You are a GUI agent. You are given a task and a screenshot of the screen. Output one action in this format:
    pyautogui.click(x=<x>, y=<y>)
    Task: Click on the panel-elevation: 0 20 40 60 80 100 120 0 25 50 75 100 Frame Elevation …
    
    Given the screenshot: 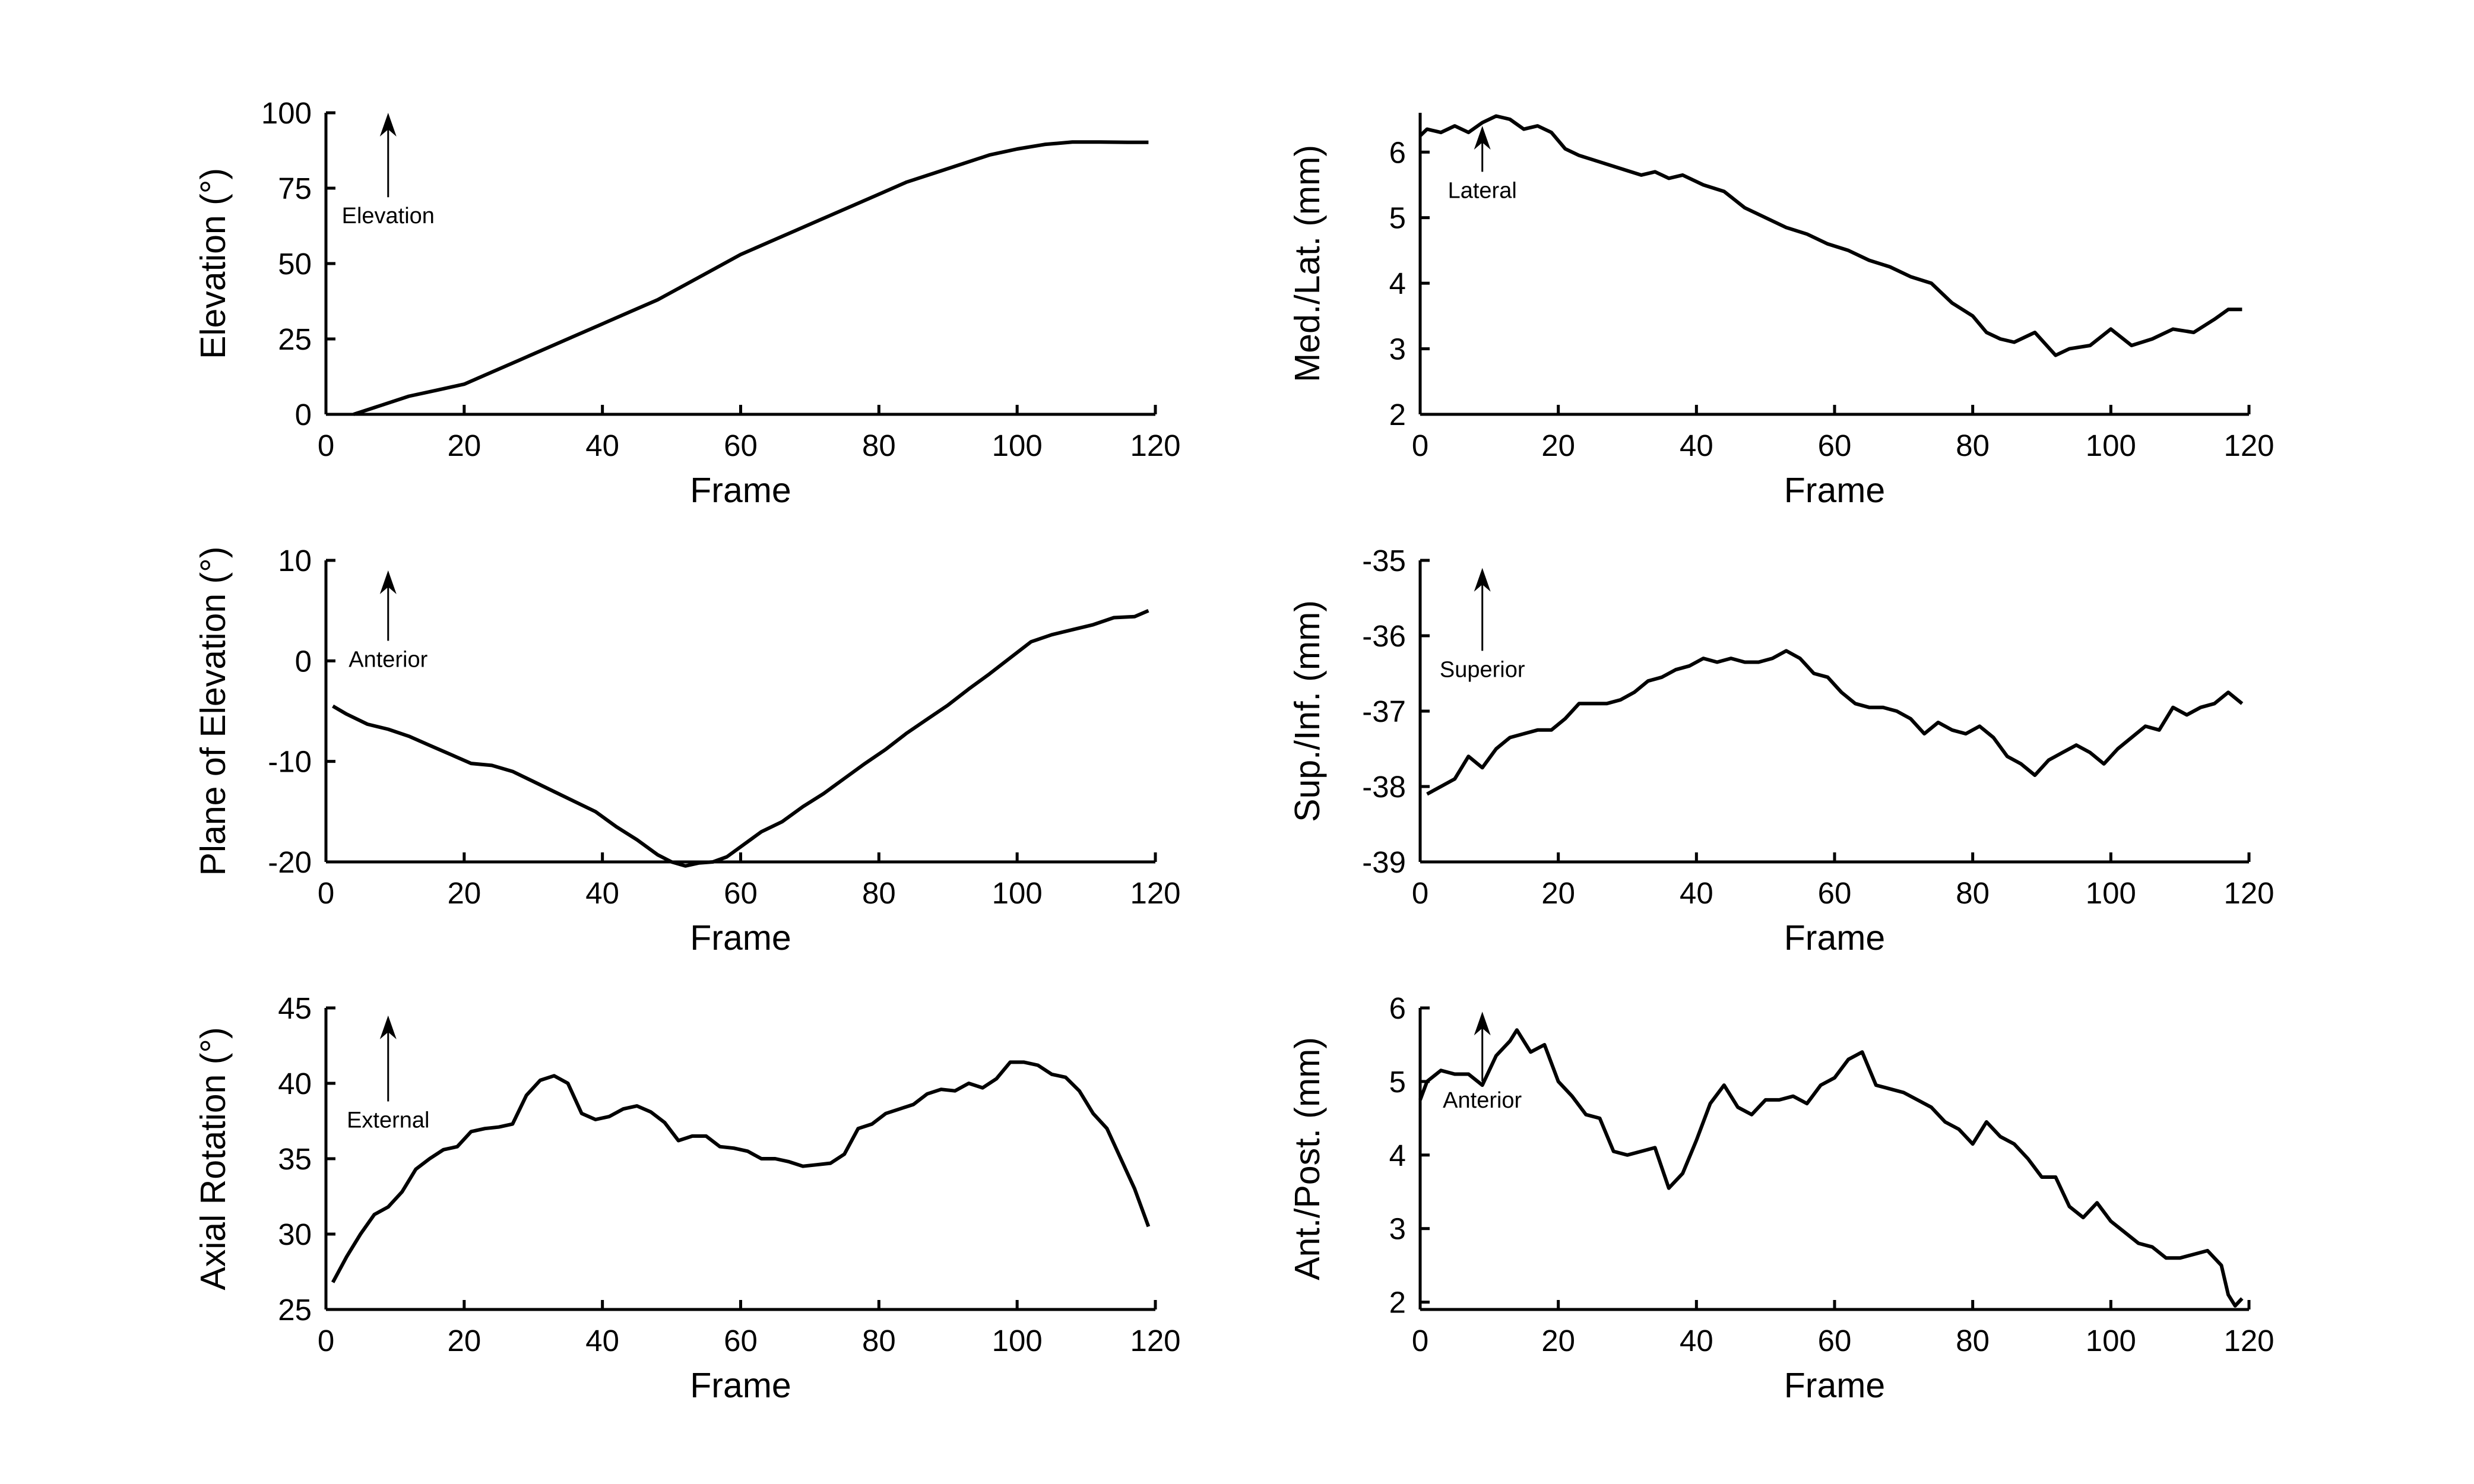 What is the action you would take?
    pyautogui.click(x=687, y=303)
    